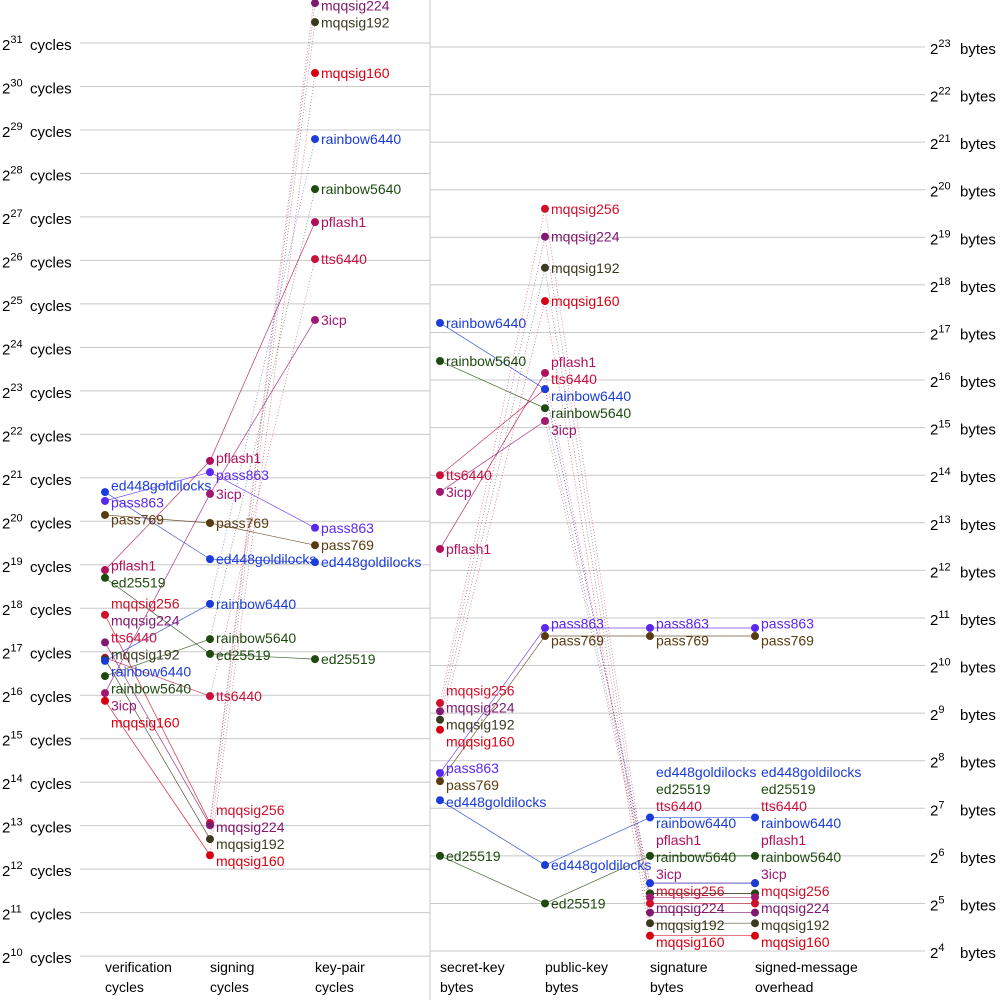 The height and width of the screenshot is (1000, 1000). What do you see at coordinates (37, 218) in the screenshot?
I see `y-tick-label: 227 cycles` at bounding box center [37, 218].